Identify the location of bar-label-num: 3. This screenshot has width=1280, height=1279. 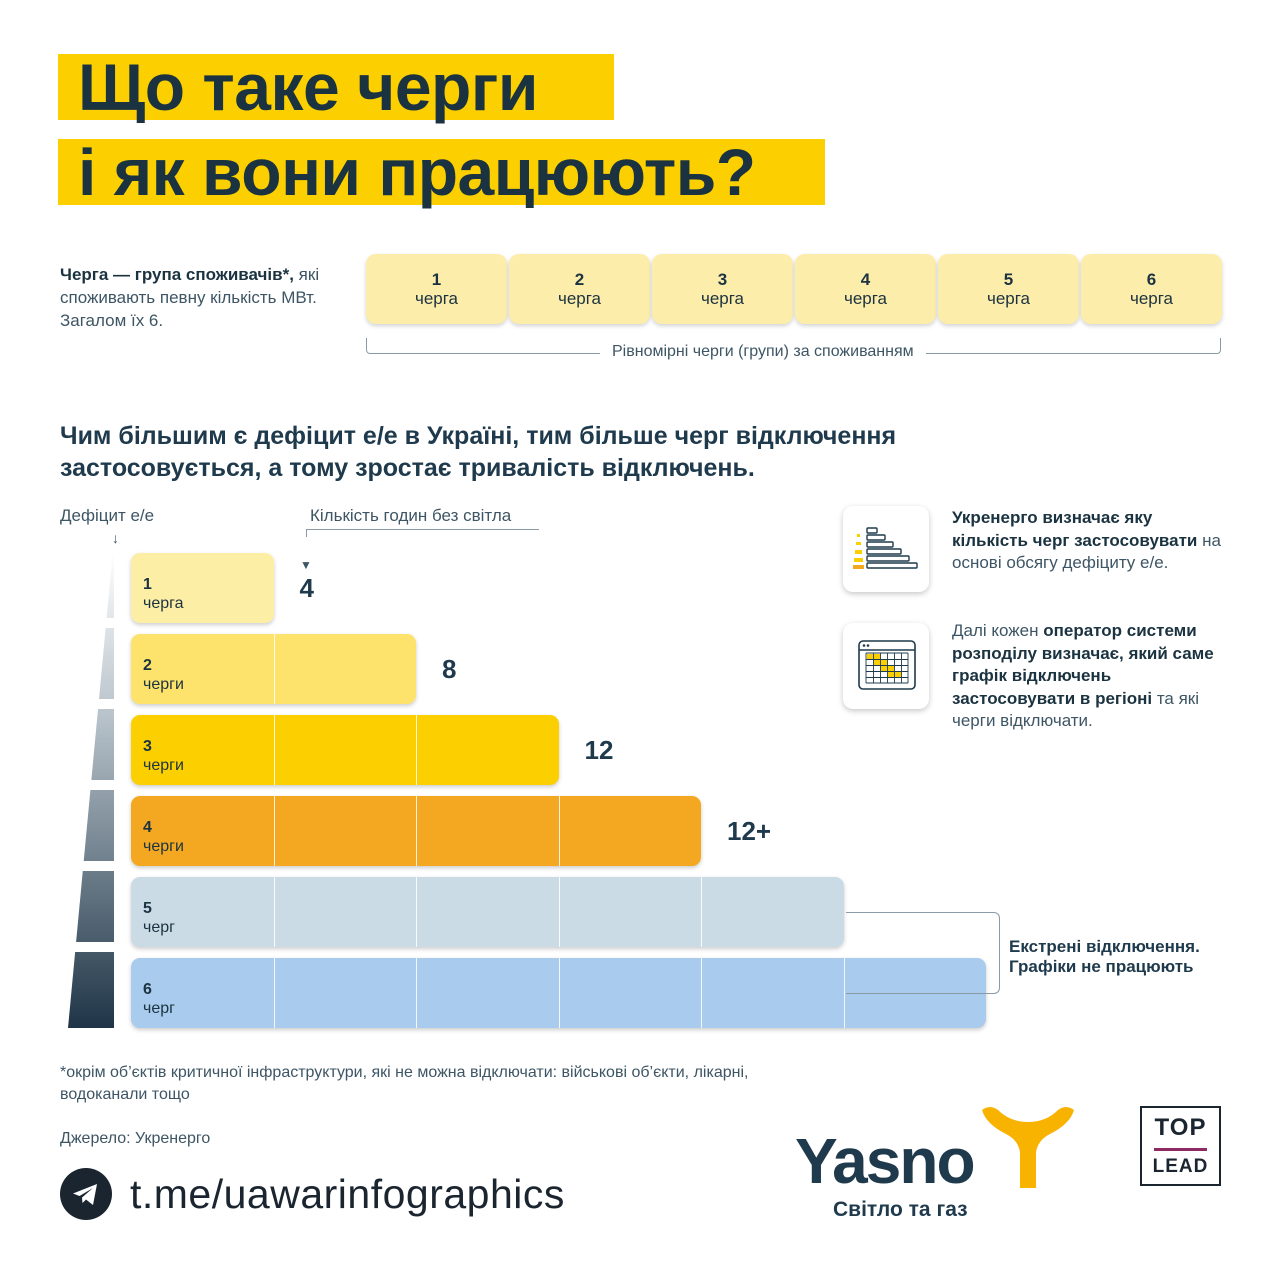
(147, 746).